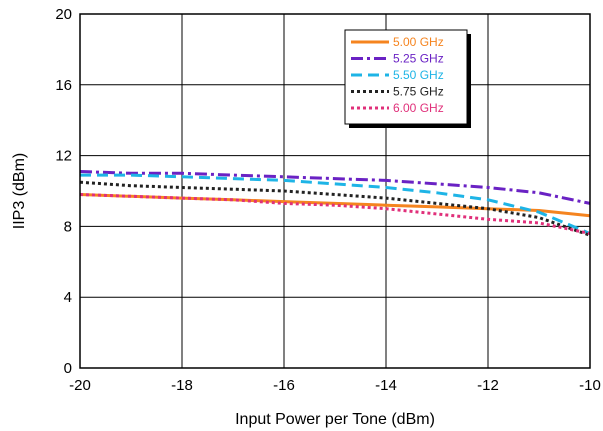 This screenshot has height=431, width=603. I want to click on y-tick-label: 4, so click(68, 297).